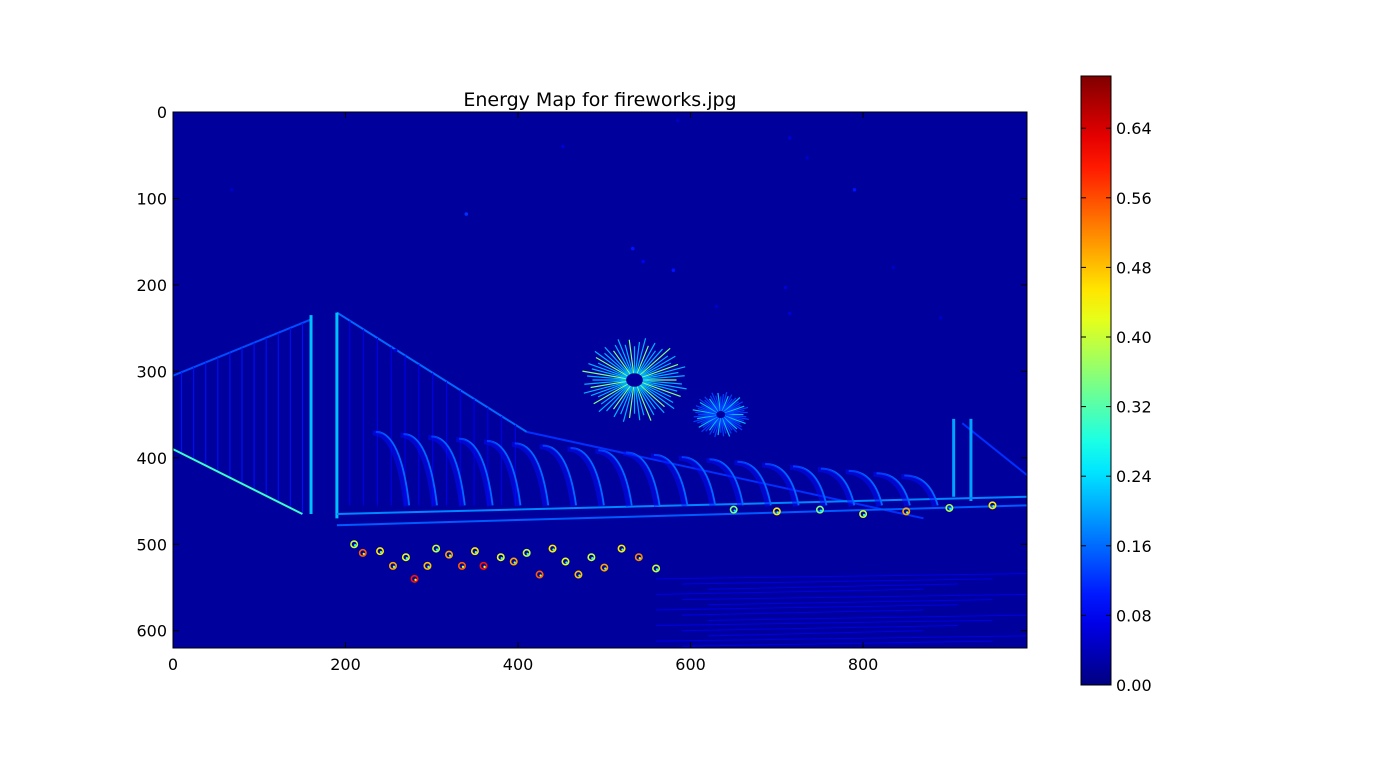 This screenshot has height=762, width=1378. What do you see at coordinates (173, 664) in the screenshot?
I see `x-tick-label: 0` at bounding box center [173, 664].